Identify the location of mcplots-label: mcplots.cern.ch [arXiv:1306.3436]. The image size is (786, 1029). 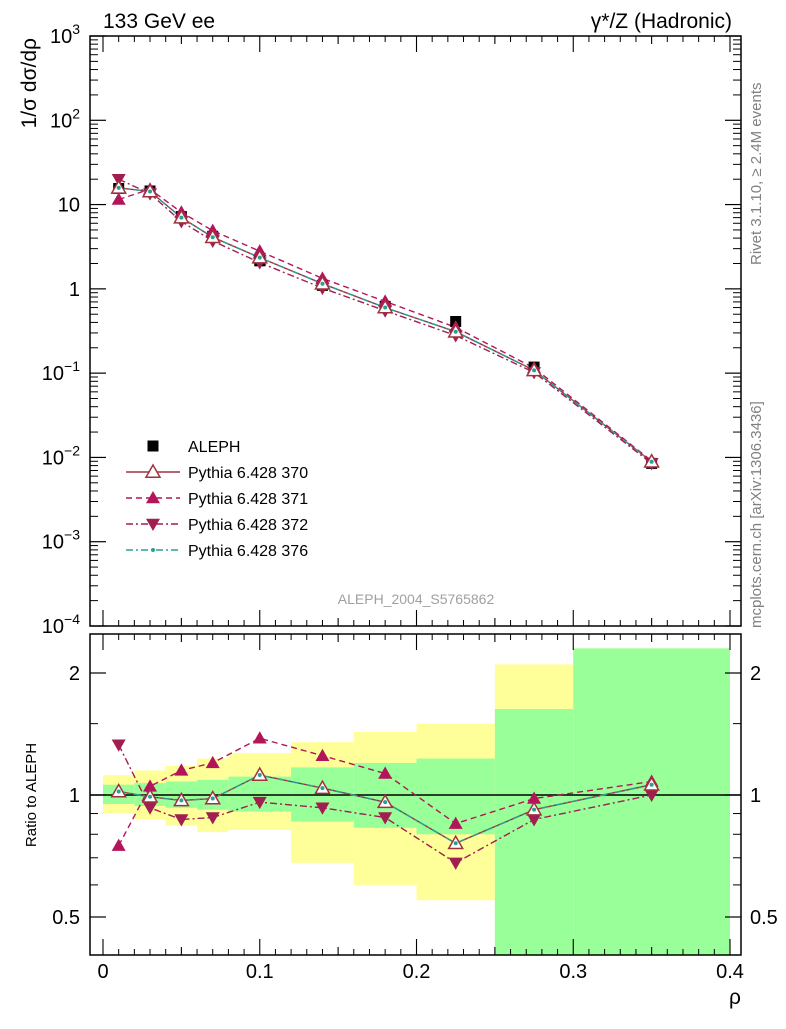
(756, 514).